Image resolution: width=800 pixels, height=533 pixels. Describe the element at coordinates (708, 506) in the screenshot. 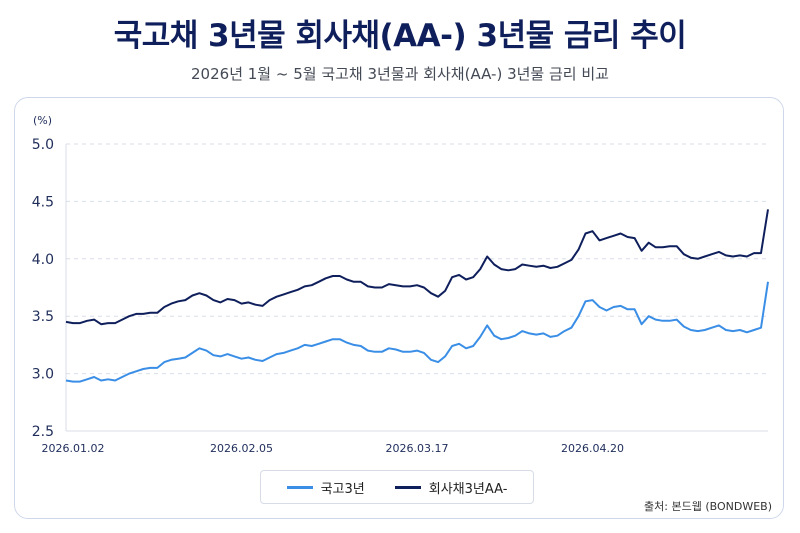

I see `source-note: 출처: 본드웹 (BONDWEB)` at that location.